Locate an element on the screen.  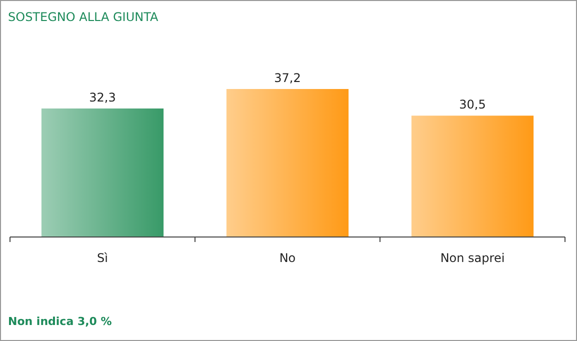
data-label: 32,3 is located at coordinates (102, 97).